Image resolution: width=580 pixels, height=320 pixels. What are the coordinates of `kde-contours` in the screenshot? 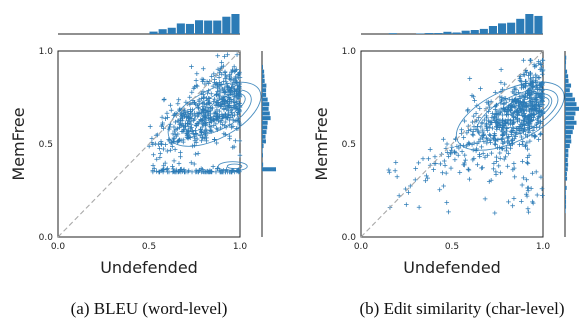 It's located at (214, 126).